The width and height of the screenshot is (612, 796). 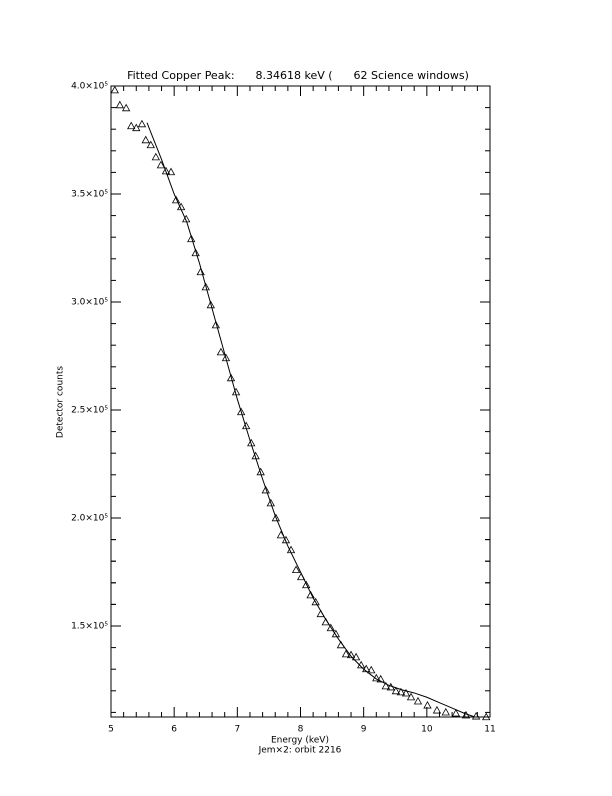 What do you see at coordinates (300, 741) in the screenshot?
I see `x-axis-label: Energy (keV)` at bounding box center [300, 741].